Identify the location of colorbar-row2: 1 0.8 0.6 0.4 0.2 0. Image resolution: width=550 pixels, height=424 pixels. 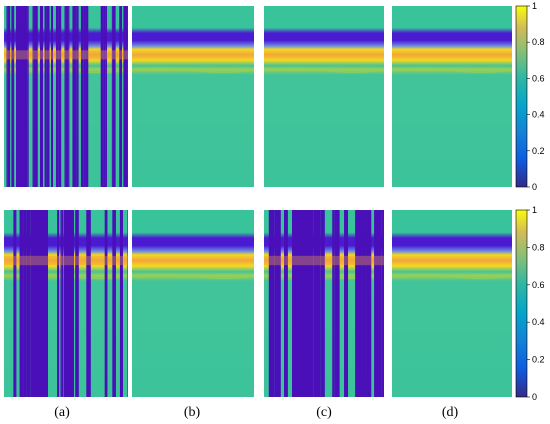
(530, 303).